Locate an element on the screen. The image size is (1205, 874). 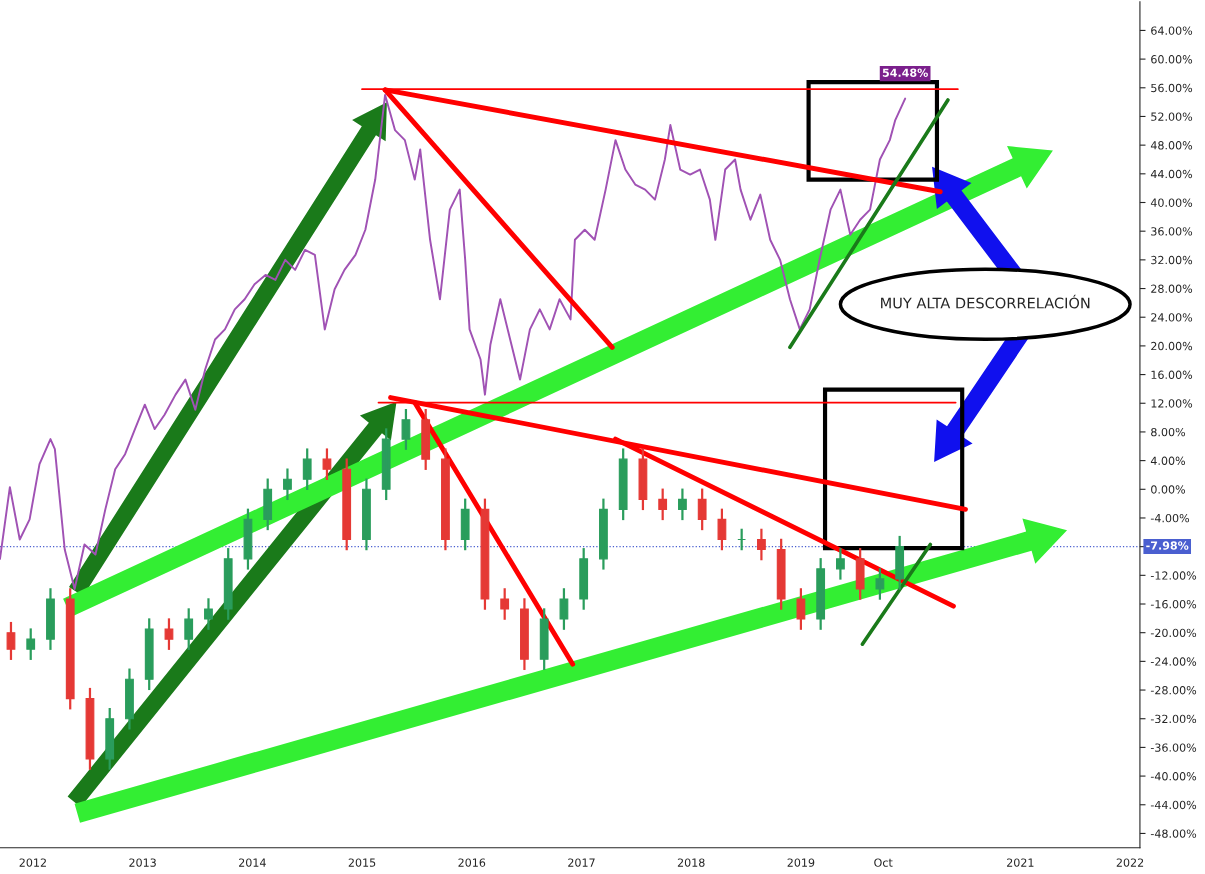
y-tick-label: -12.00% is located at coordinates (1173, 575).